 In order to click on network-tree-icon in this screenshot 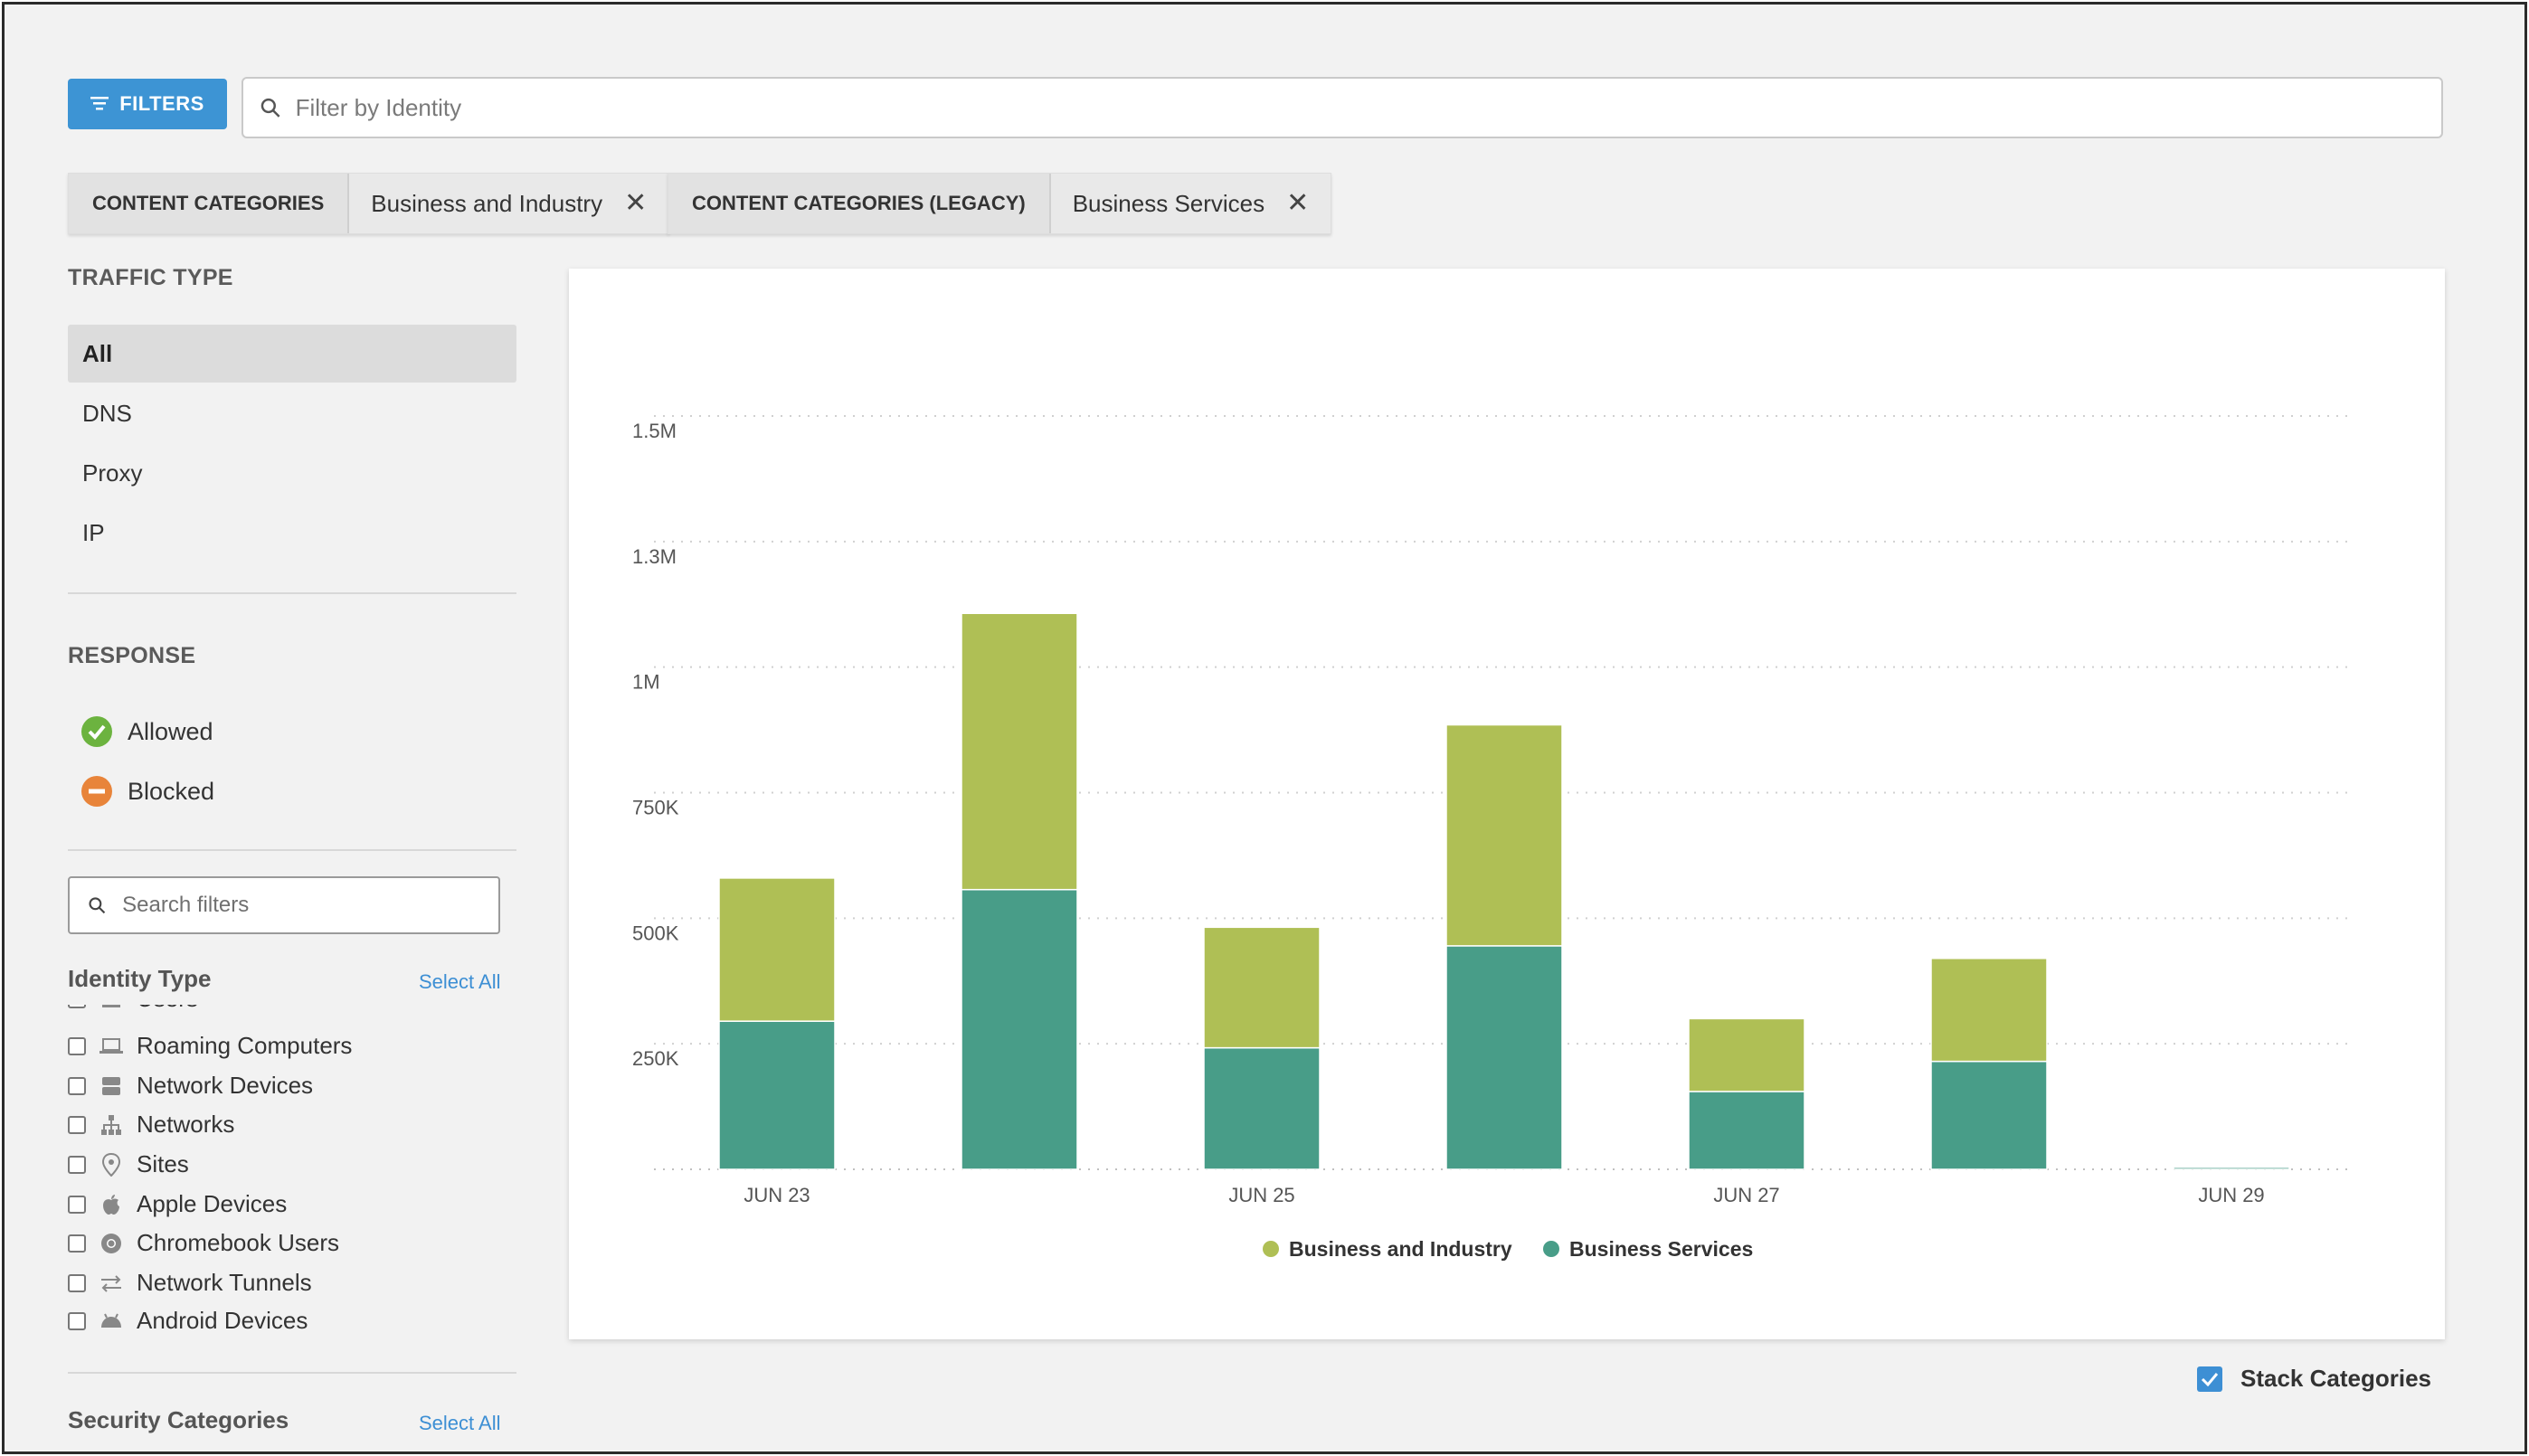, I will do `click(111, 1125)`.